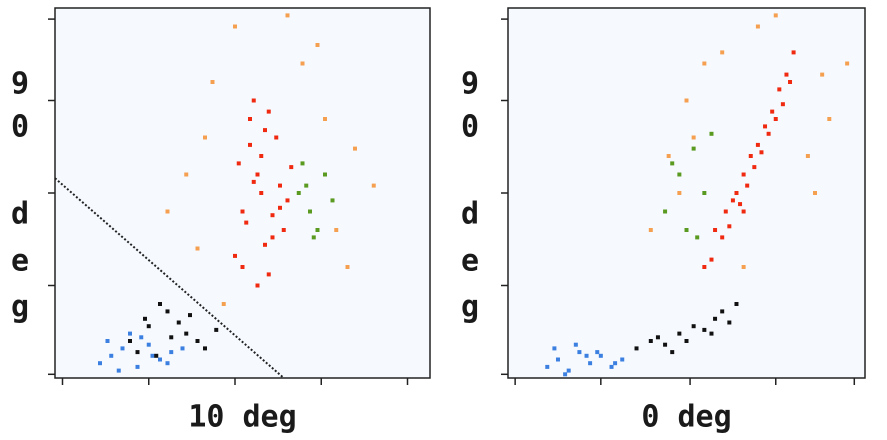 The image size is (887, 440). Describe the element at coordinates (169, 278) in the screenshot. I see `gate-line` at that location.